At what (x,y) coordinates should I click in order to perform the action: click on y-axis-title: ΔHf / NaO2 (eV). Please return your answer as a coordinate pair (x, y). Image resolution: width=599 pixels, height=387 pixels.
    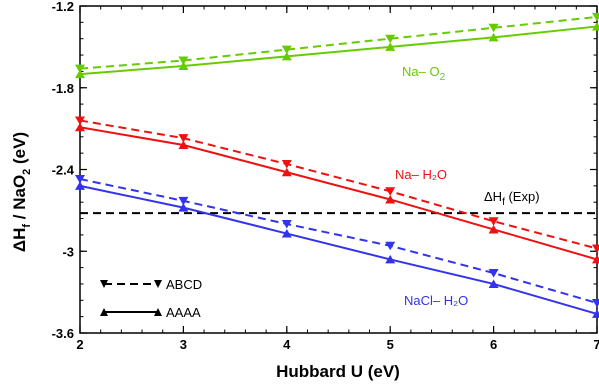
    Looking at the image, I should click on (21, 192).